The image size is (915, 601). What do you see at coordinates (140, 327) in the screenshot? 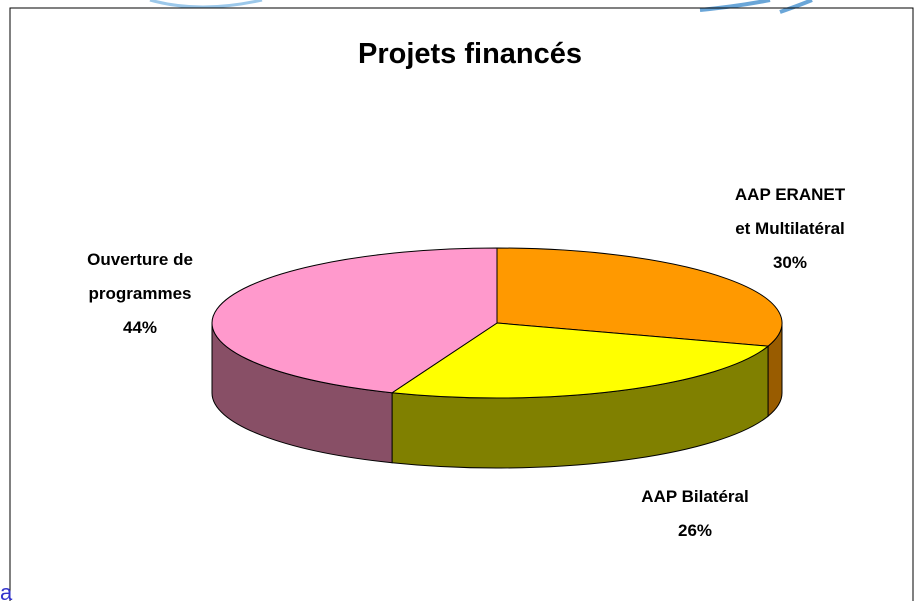
I see `value-label: 44%` at bounding box center [140, 327].